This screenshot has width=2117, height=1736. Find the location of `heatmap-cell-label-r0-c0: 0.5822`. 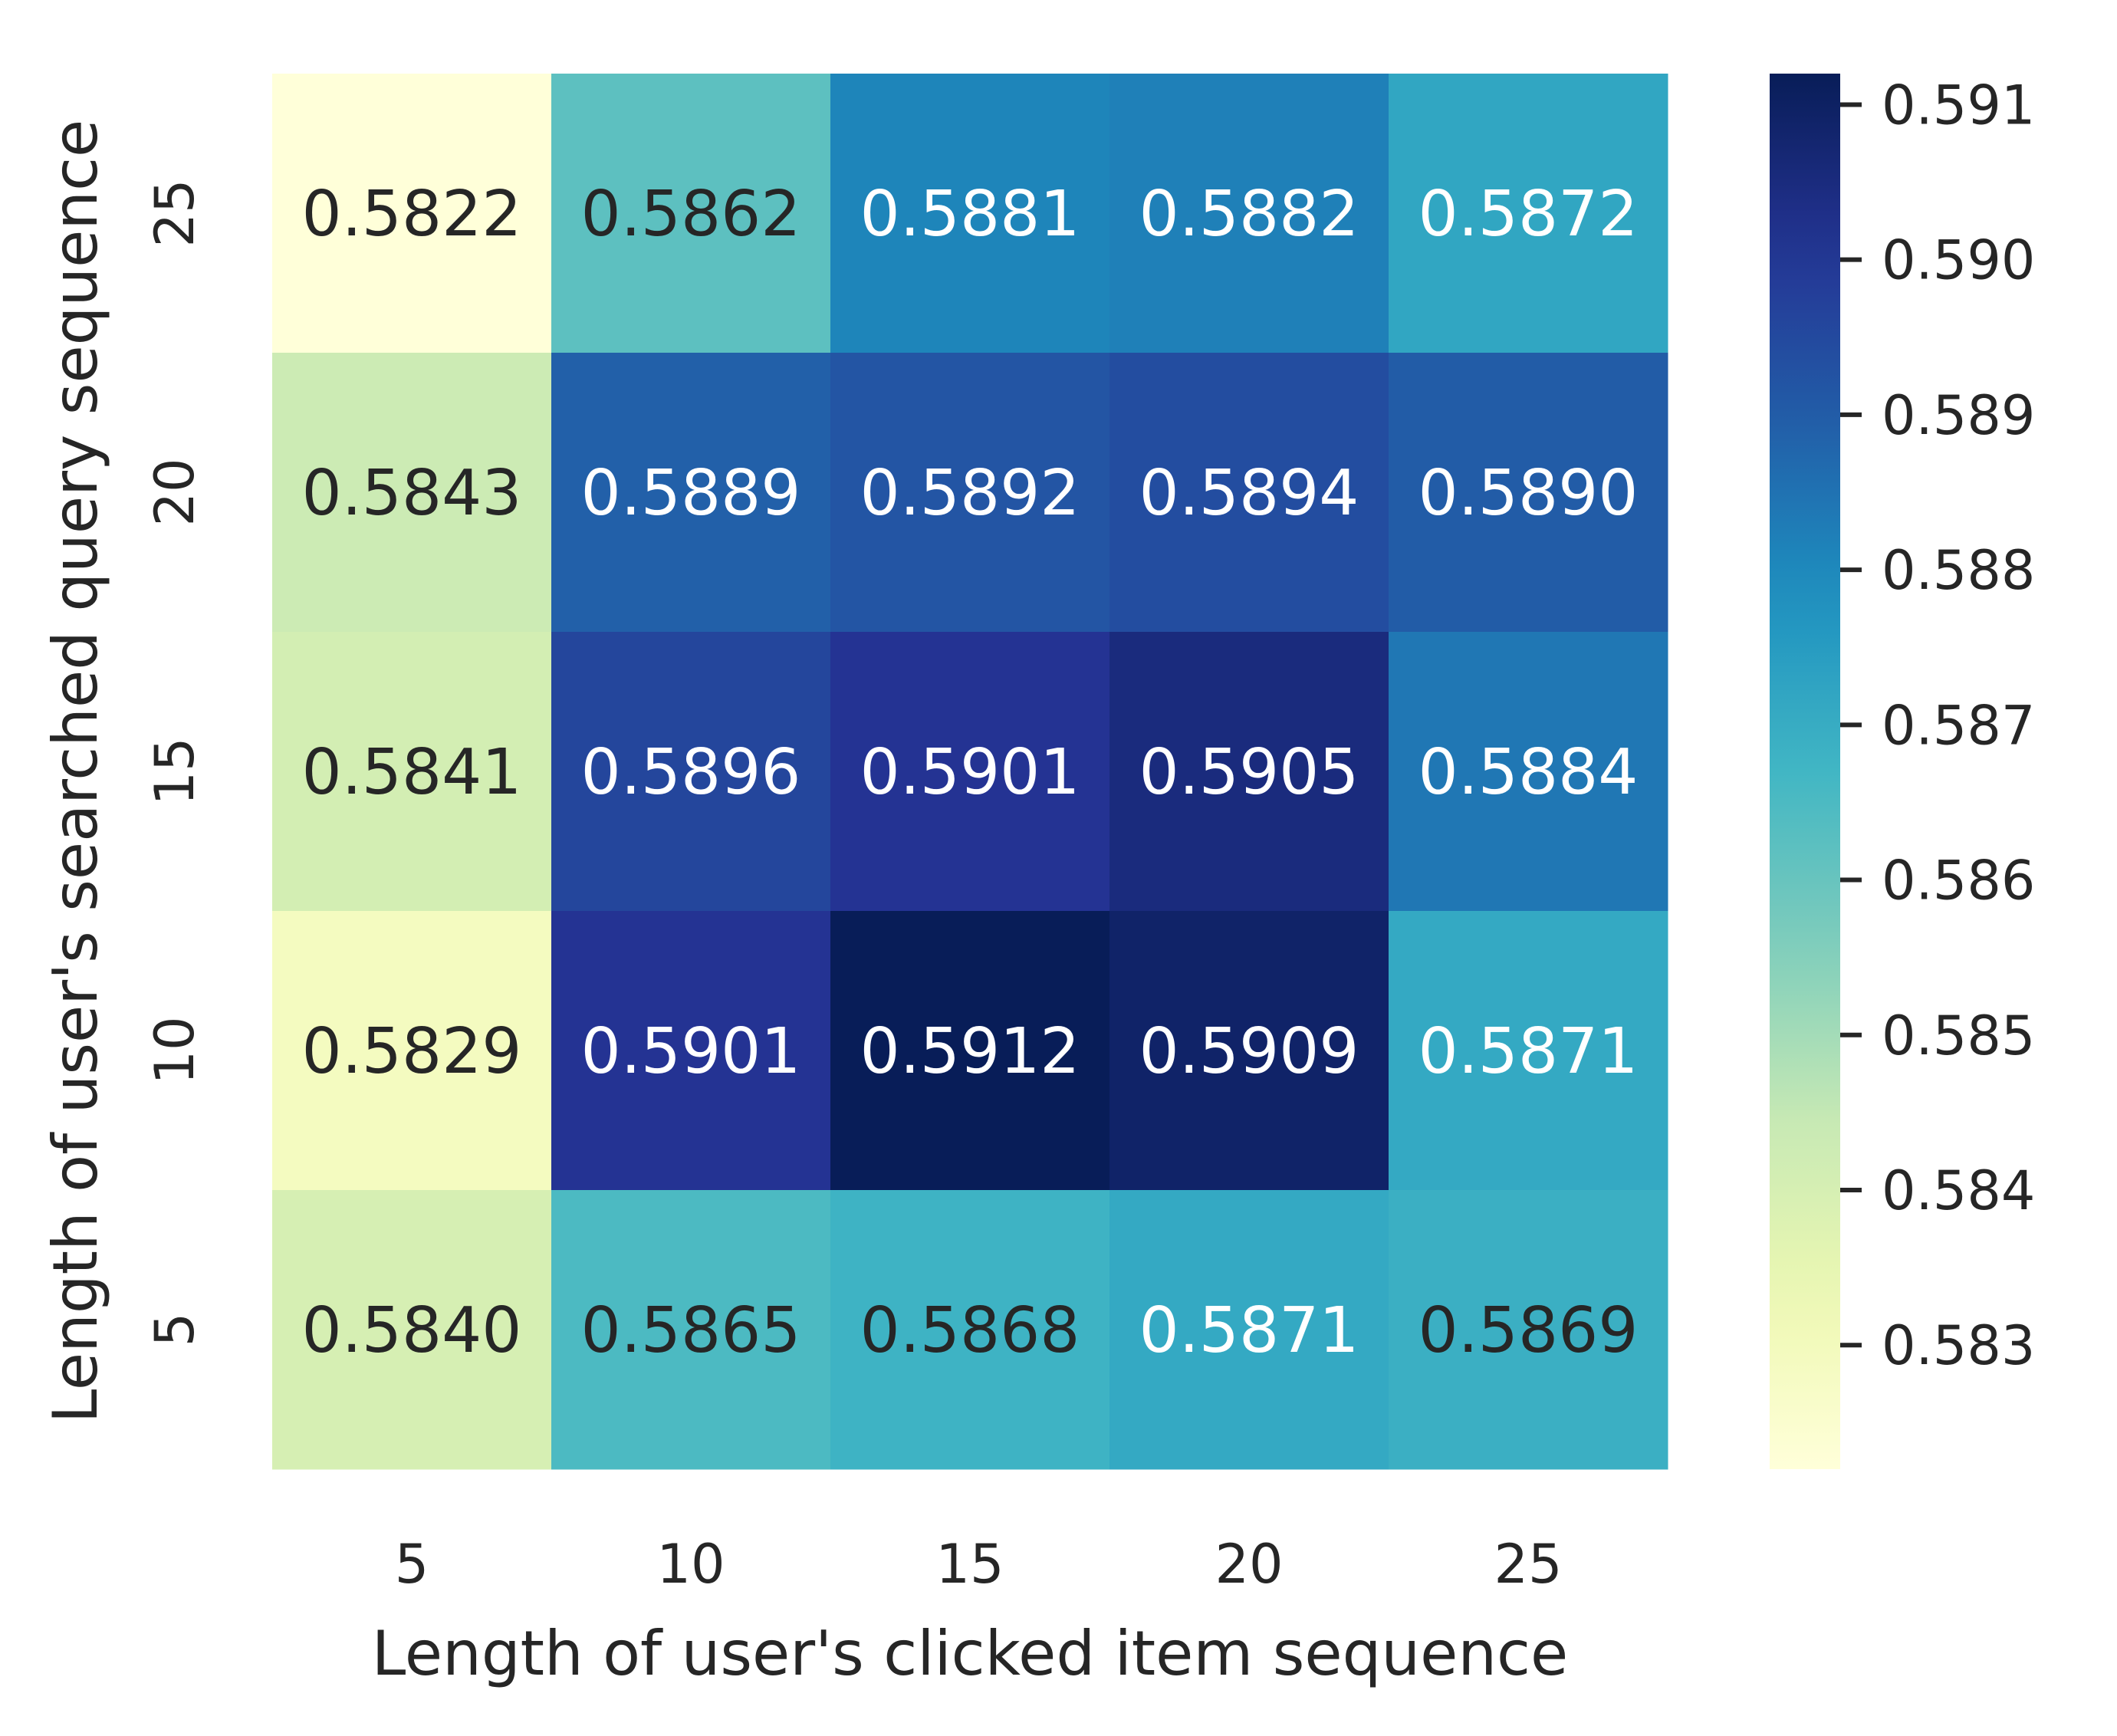

heatmap-cell-label-r0-c0: 0.5822 is located at coordinates (412, 214).